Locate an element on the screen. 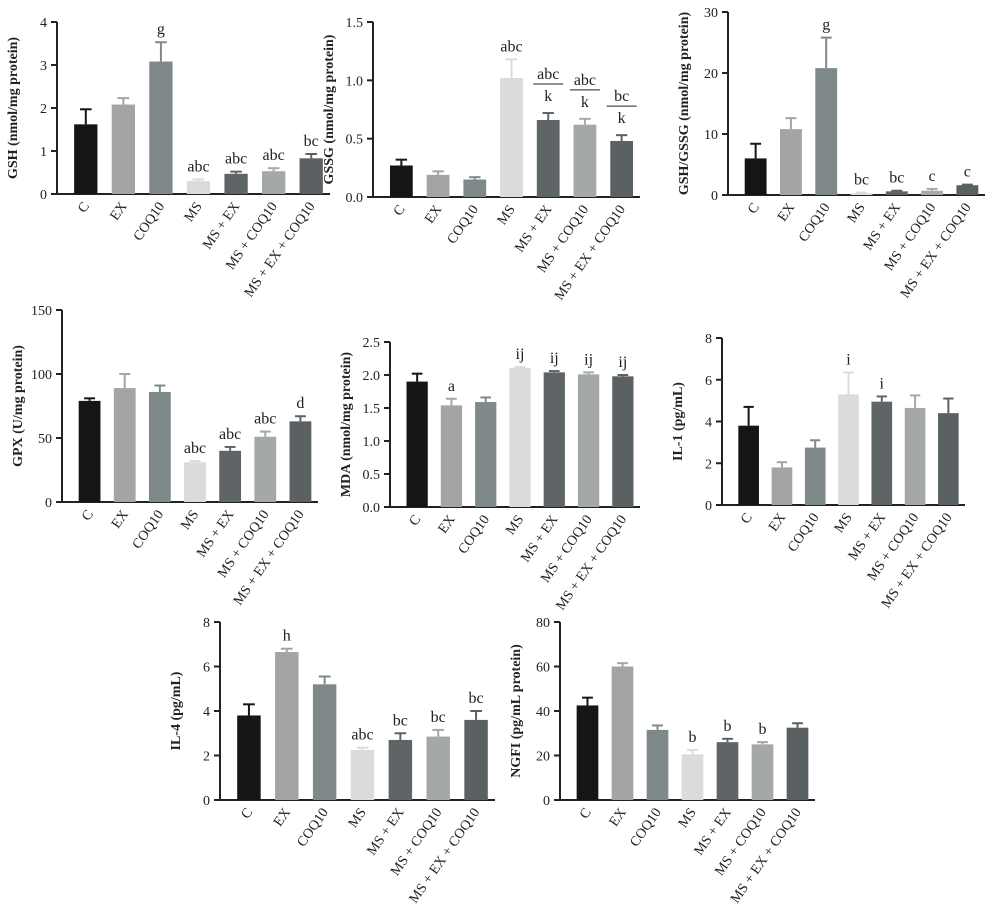  annotation: c is located at coordinates (932, 176).